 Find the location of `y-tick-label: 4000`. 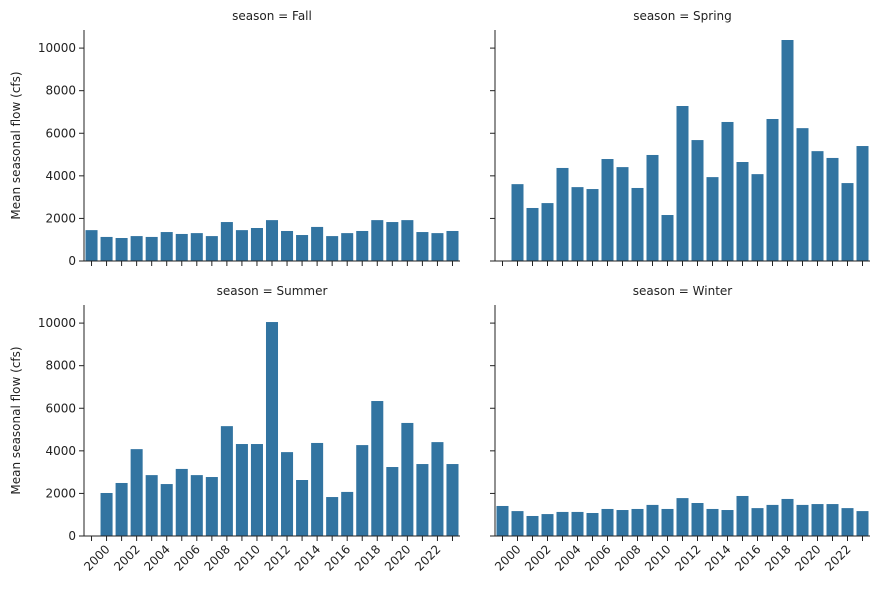

y-tick-label: 4000 is located at coordinates (60, 176).